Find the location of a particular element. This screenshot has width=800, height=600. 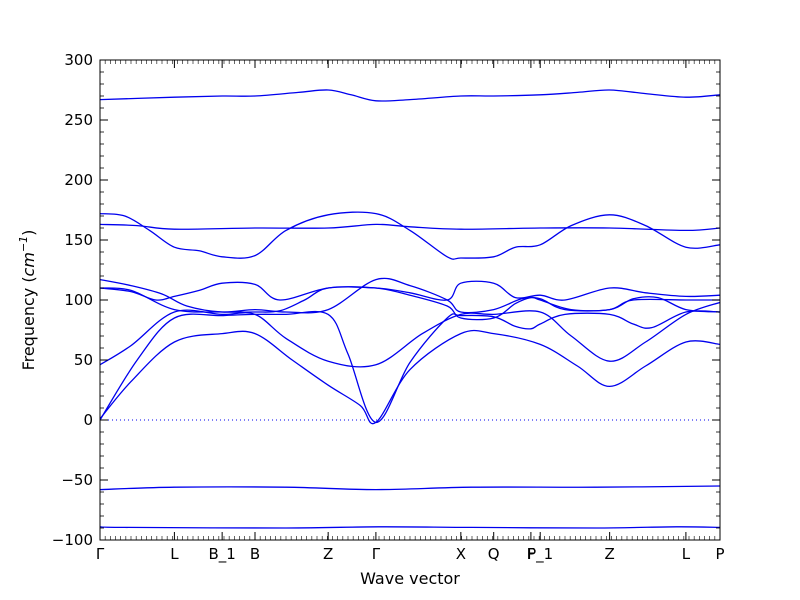

y-tick-label: 0 is located at coordinates (88, 420).